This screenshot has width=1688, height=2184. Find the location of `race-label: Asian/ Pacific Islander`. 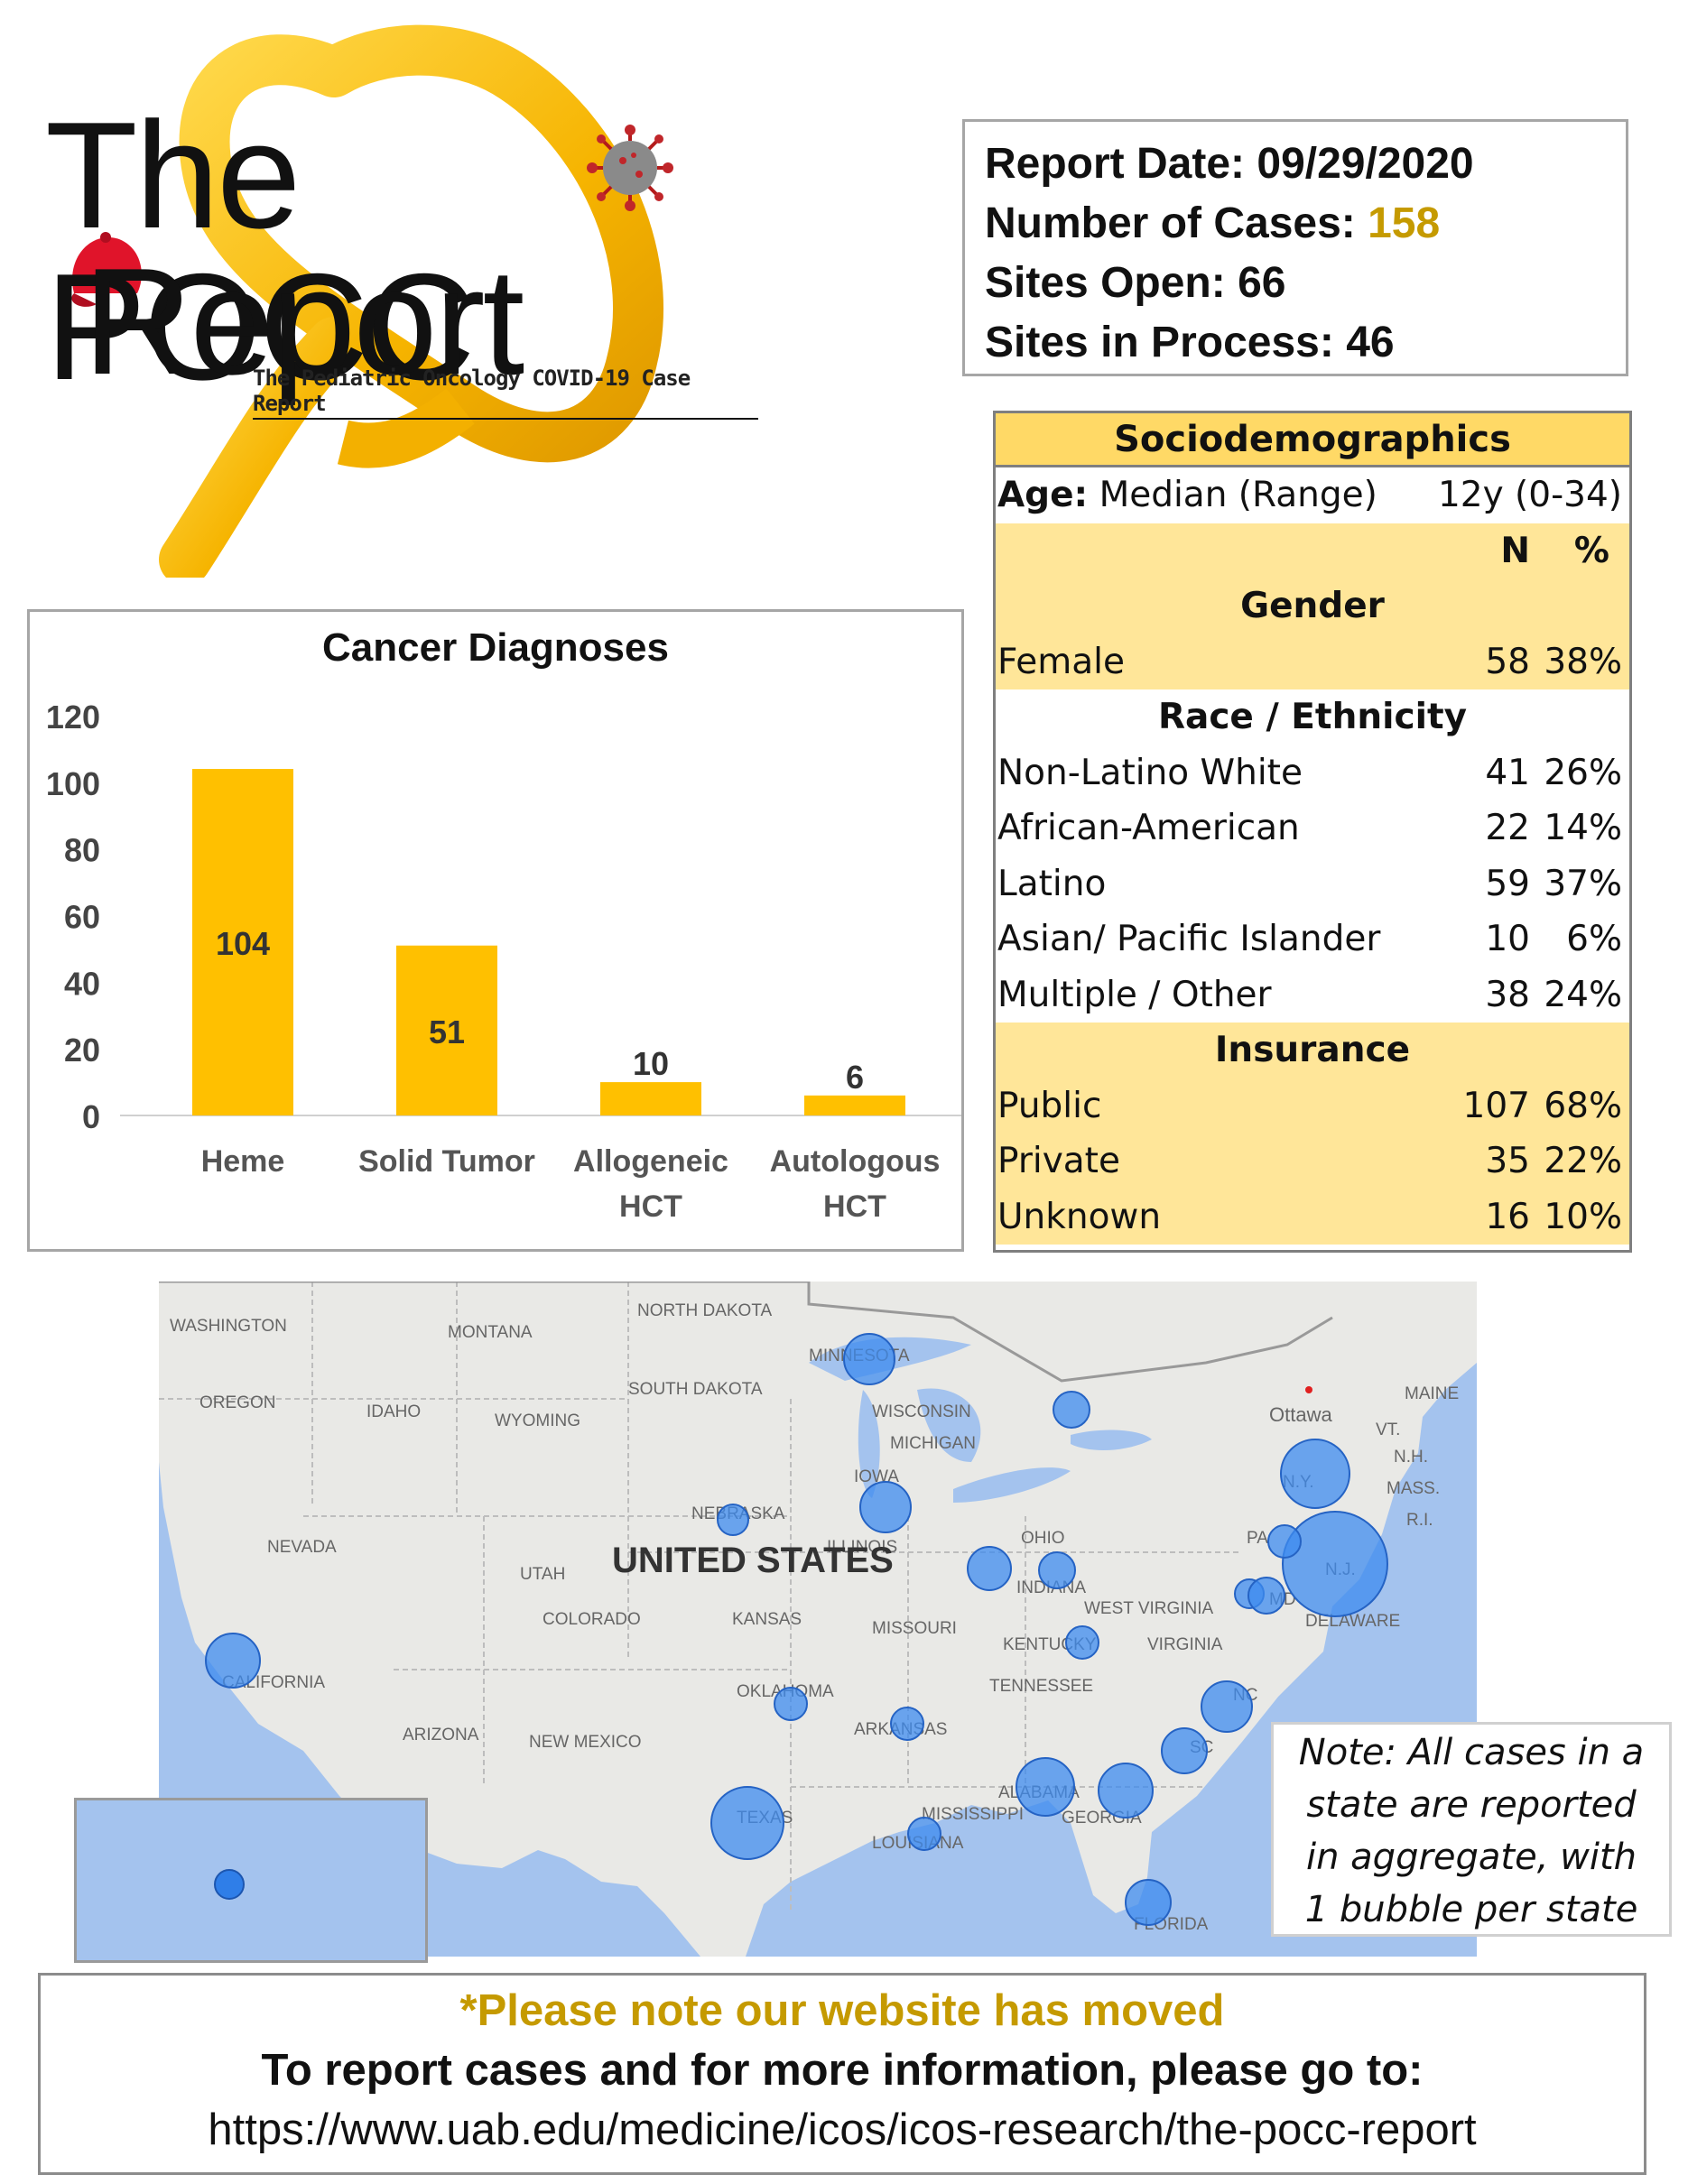

race-label: Asian/ Pacific Islander is located at coordinates (1189, 939).